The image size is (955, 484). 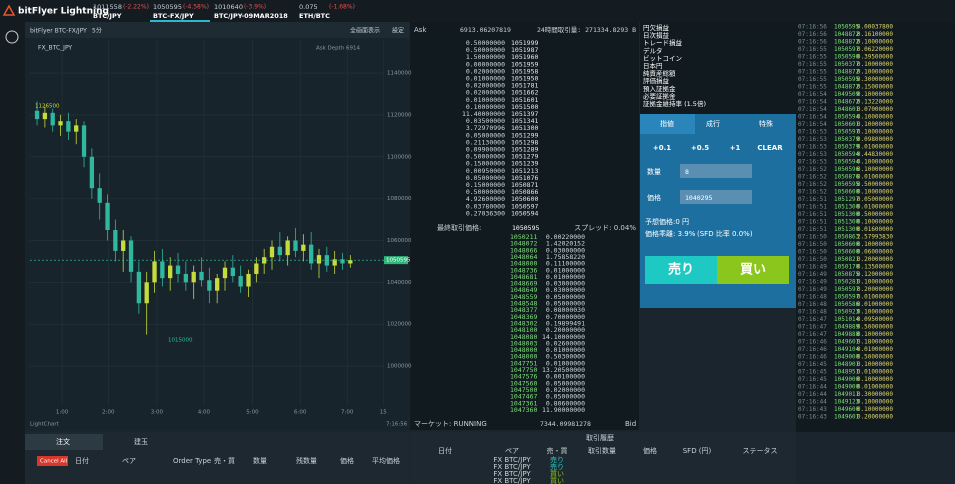 What do you see at coordinates (662, 148) in the screenshot?
I see `step-button: +0.1` at bounding box center [662, 148].